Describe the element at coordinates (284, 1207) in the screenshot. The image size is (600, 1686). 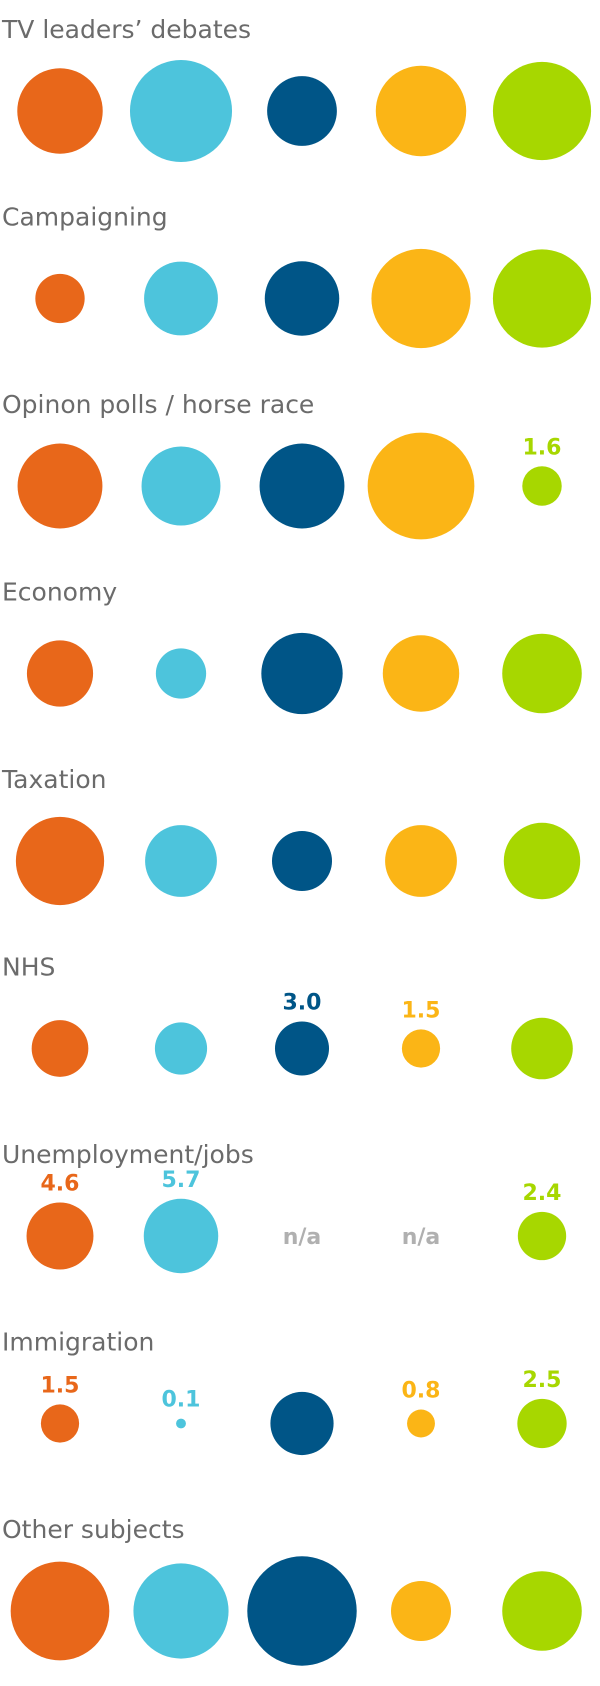
I see `row-unemployment-jobs: Unemployment/jobs 4.6 5.7 n/a n/a 2.4` at that location.